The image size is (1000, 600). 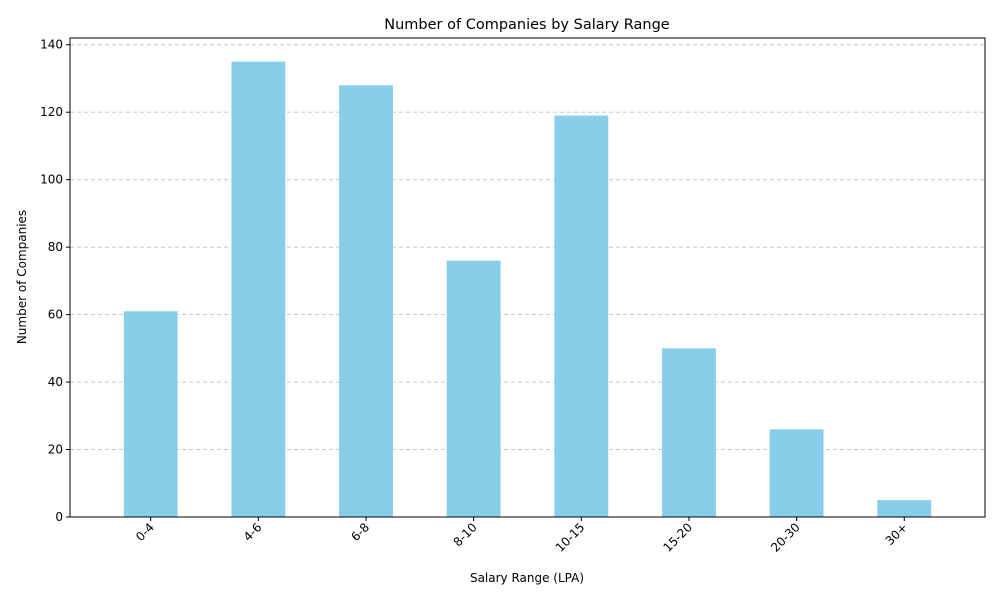 What do you see at coordinates (570, 537) in the screenshot?
I see `x-tick-label: 10-15` at bounding box center [570, 537].